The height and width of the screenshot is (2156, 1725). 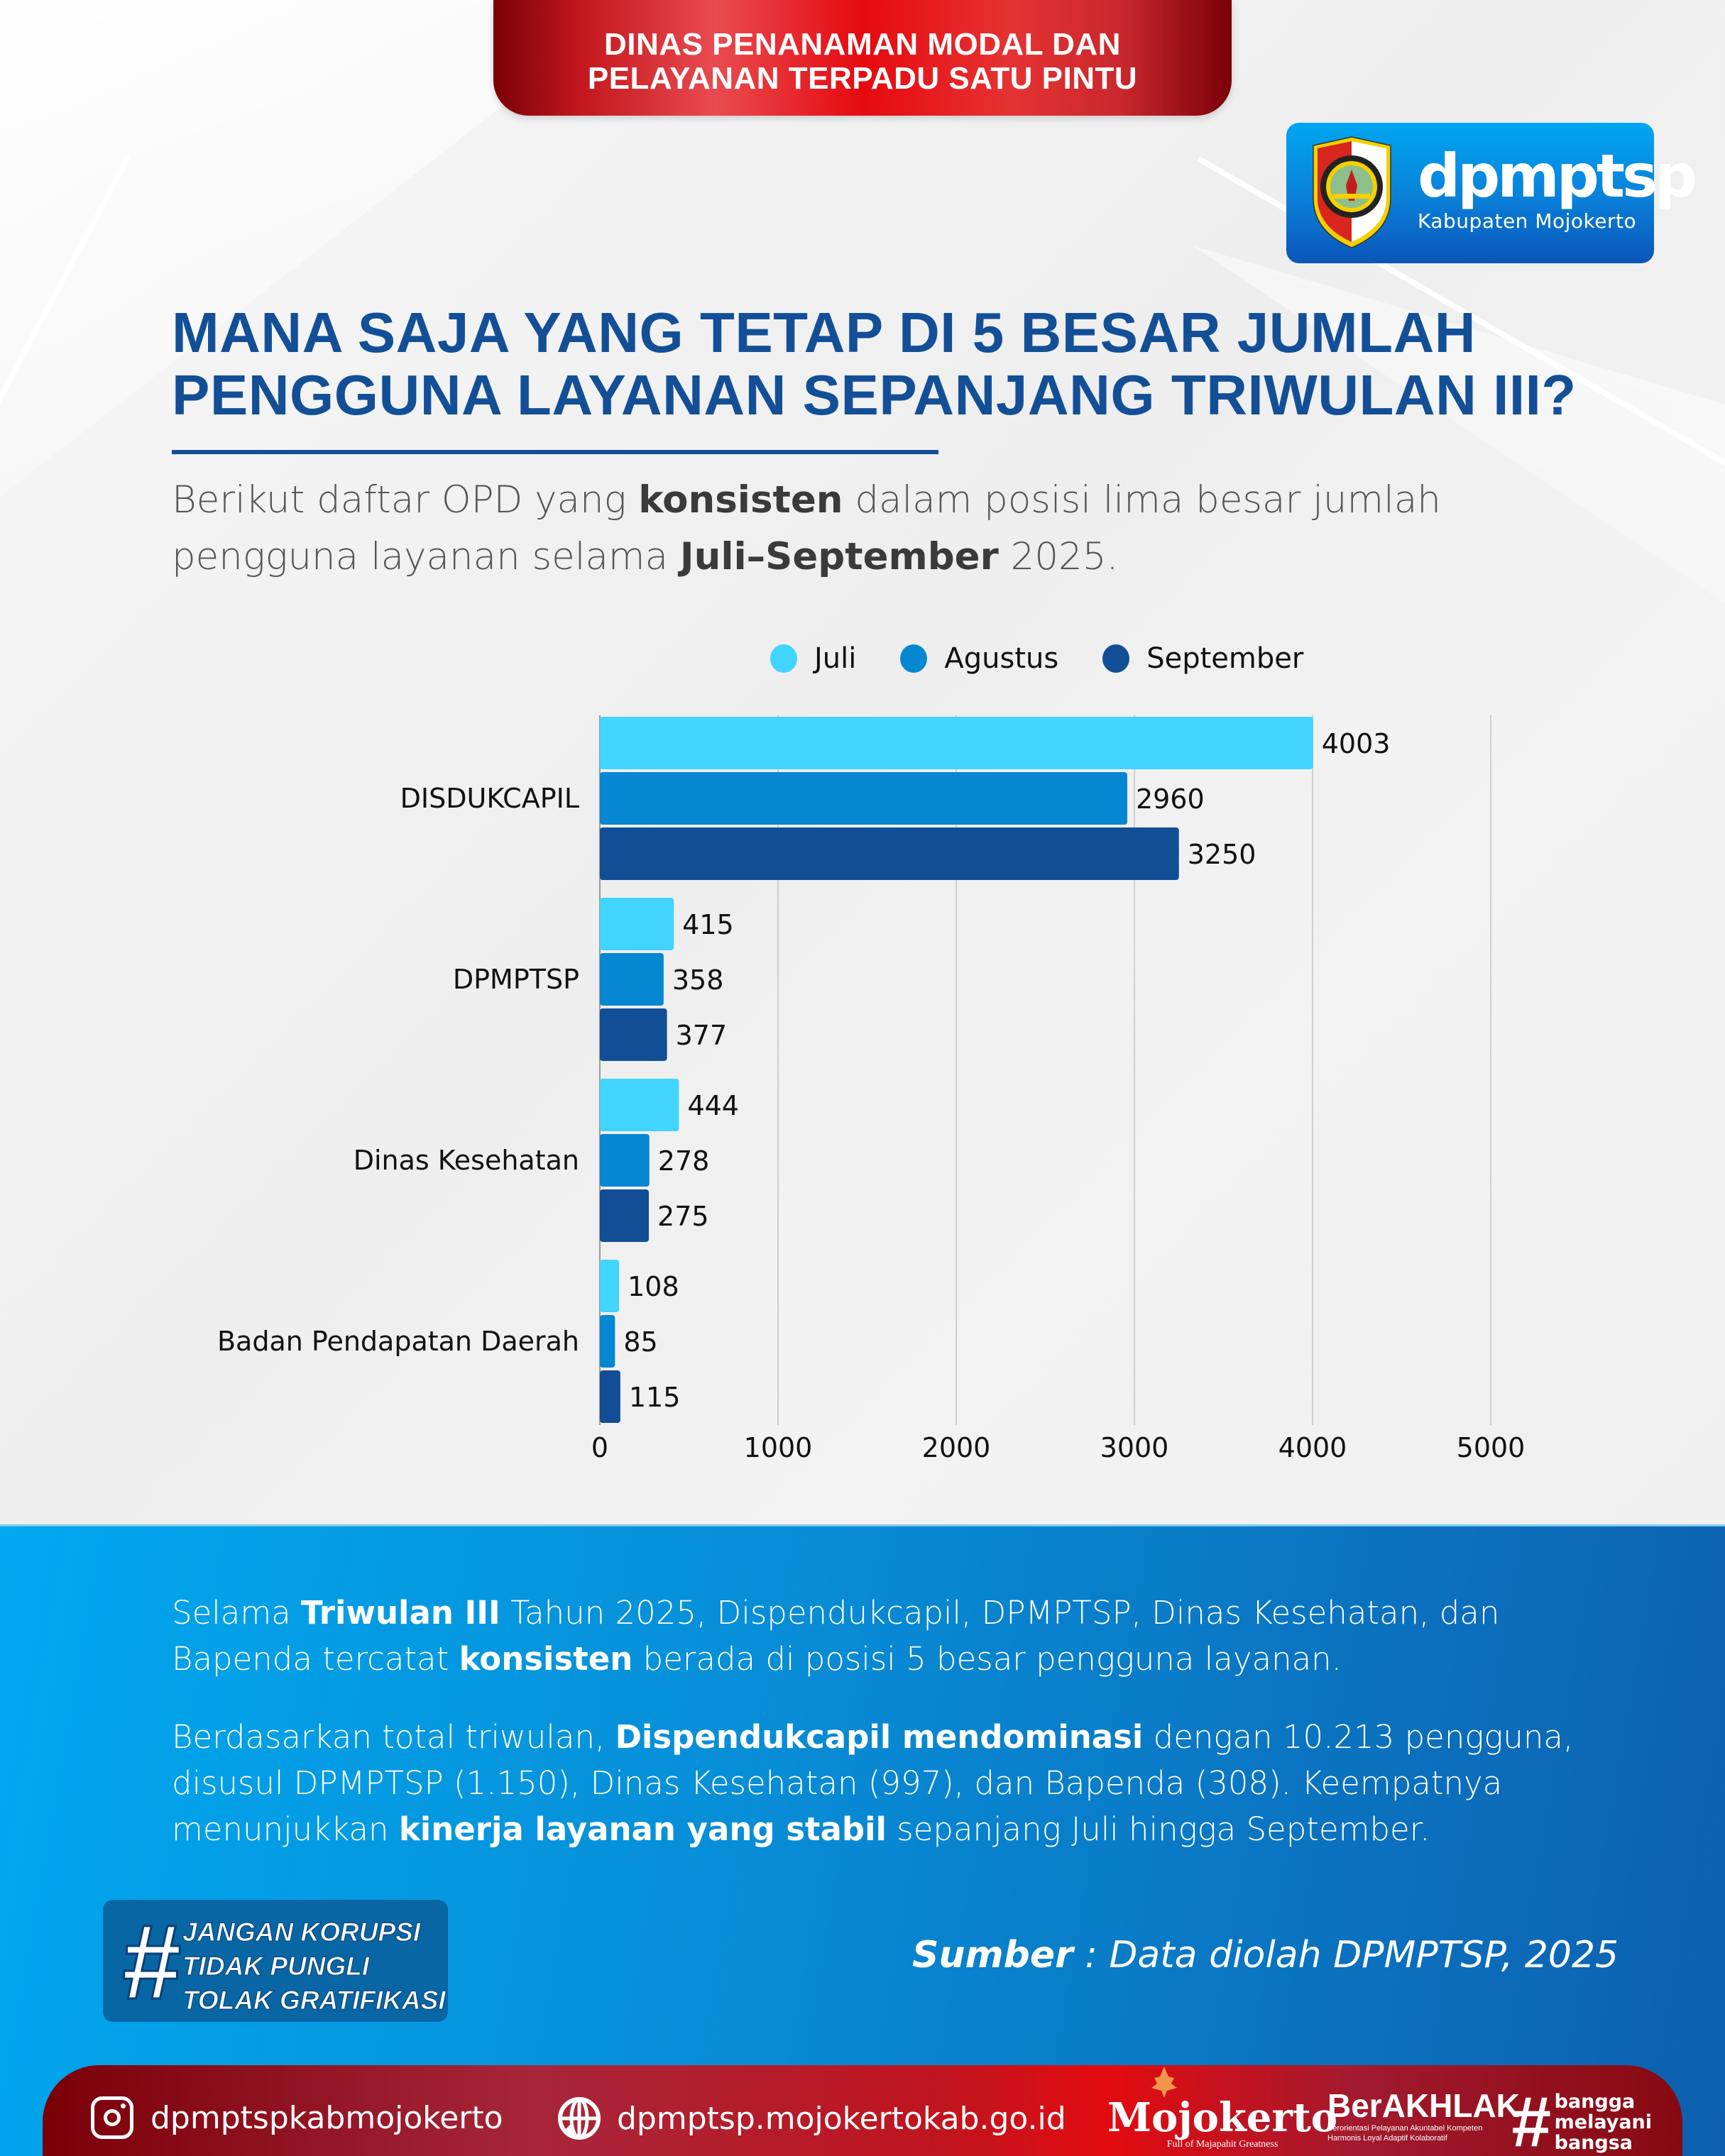 I want to click on summary-emphasis: Triwulan III, so click(x=401, y=1613).